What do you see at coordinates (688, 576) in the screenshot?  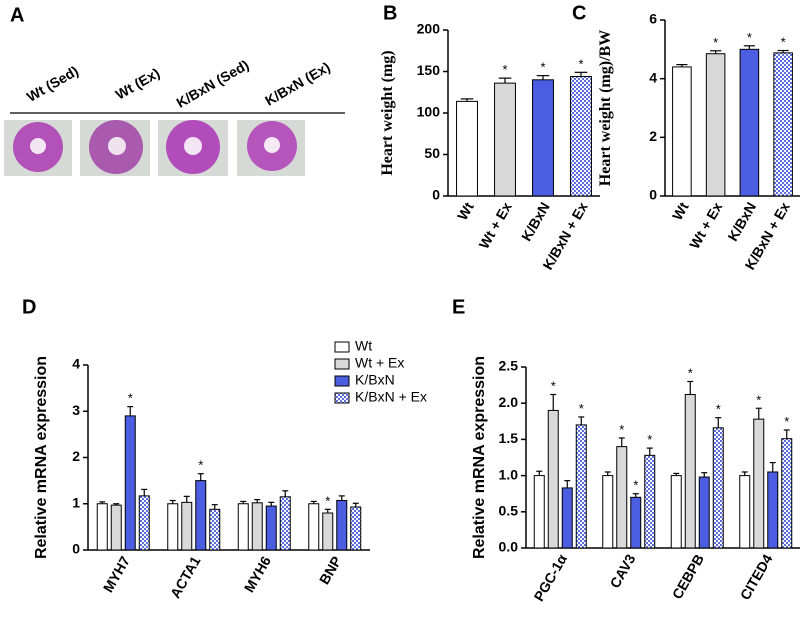 I see `x-tick-label: CEBPB` at bounding box center [688, 576].